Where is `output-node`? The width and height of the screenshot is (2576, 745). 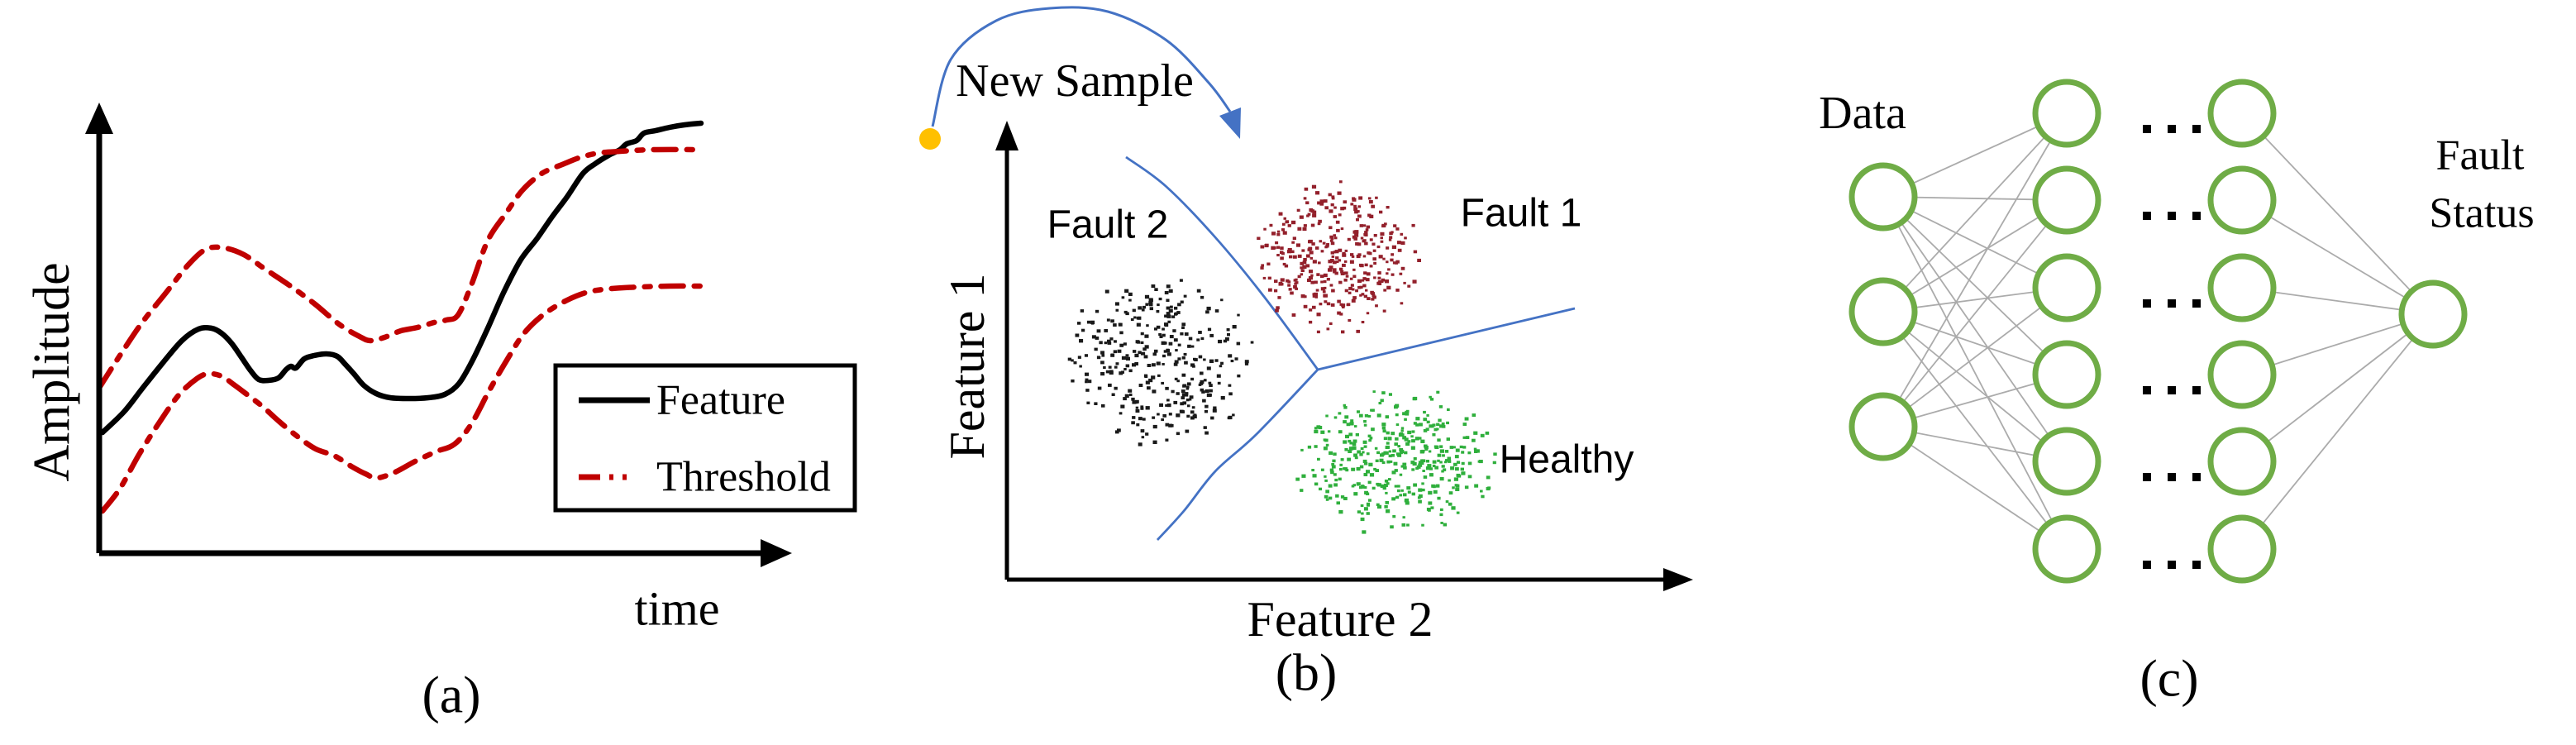
output-node is located at coordinates (2433, 314).